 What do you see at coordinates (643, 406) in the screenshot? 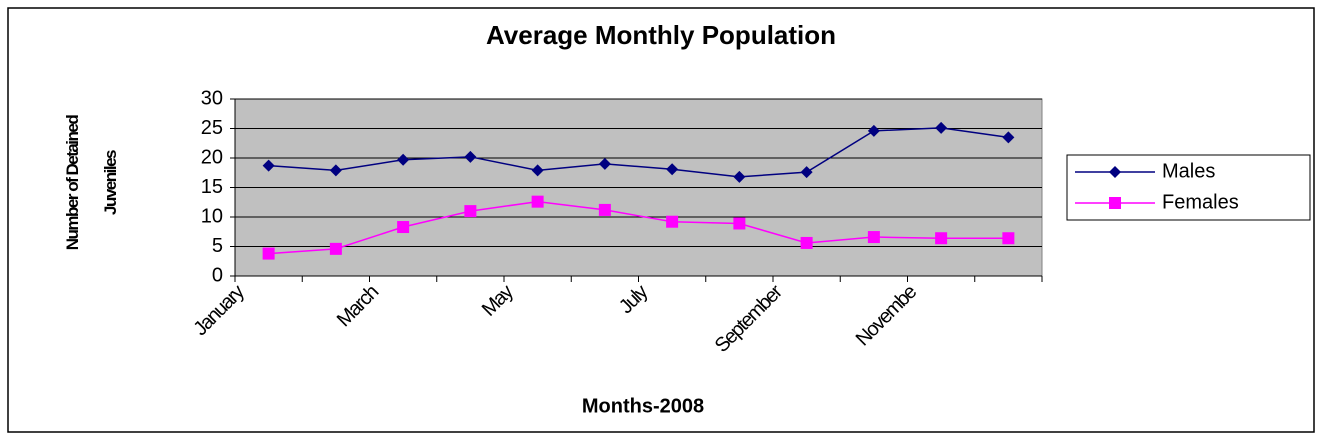
I see `x-axis-title: Months-2008` at bounding box center [643, 406].